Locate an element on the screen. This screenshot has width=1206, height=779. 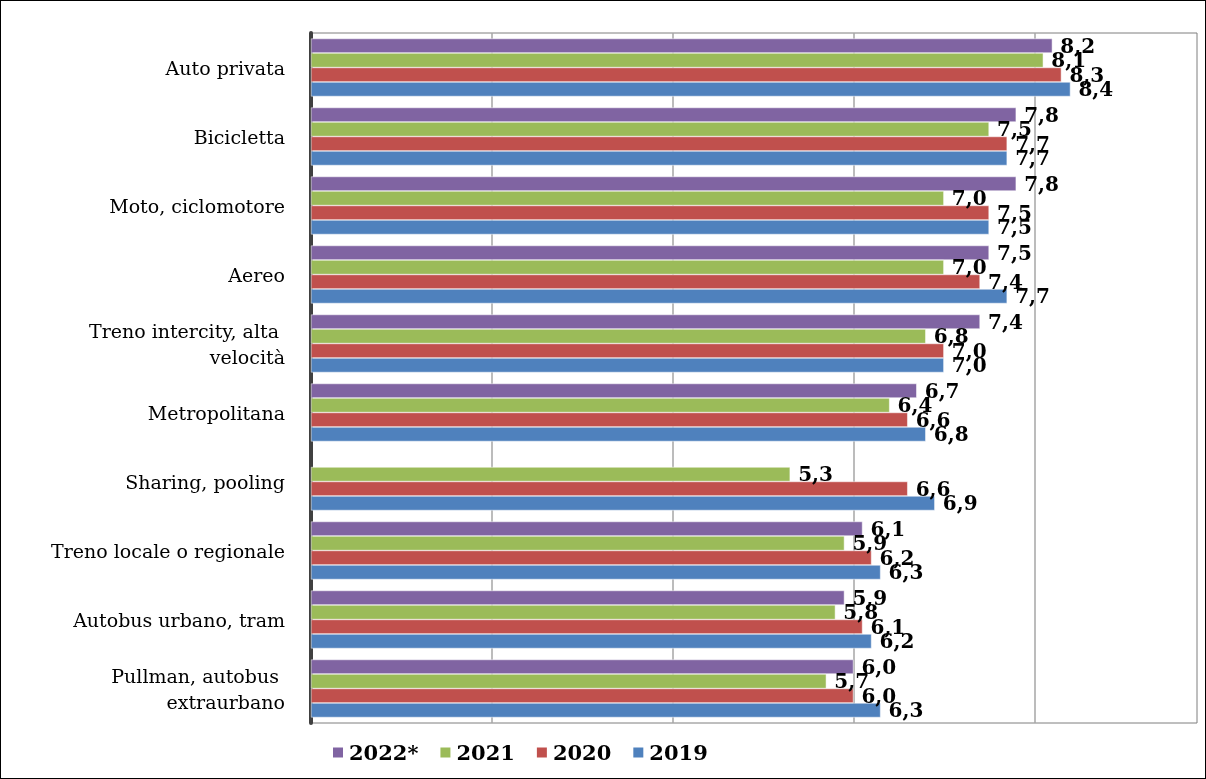
y-tick-label: Aereo is located at coordinates (256, 274).